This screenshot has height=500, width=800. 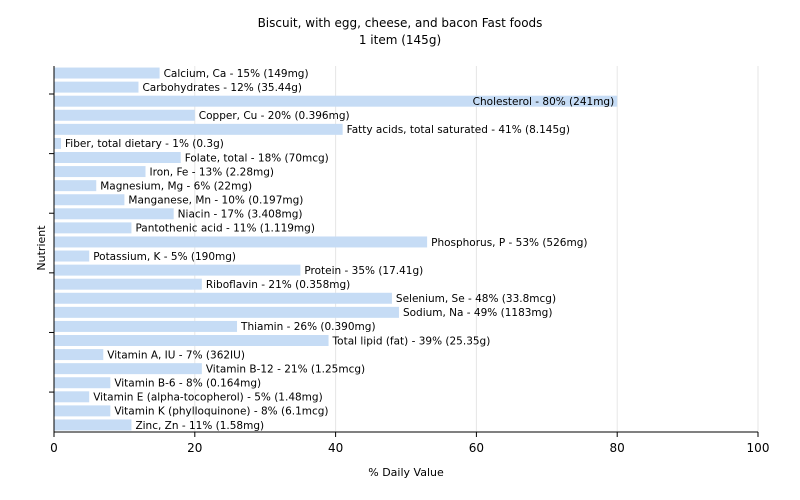 What do you see at coordinates (758, 448) in the screenshot?
I see `x-tick-label: 100` at bounding box center [758, 448].